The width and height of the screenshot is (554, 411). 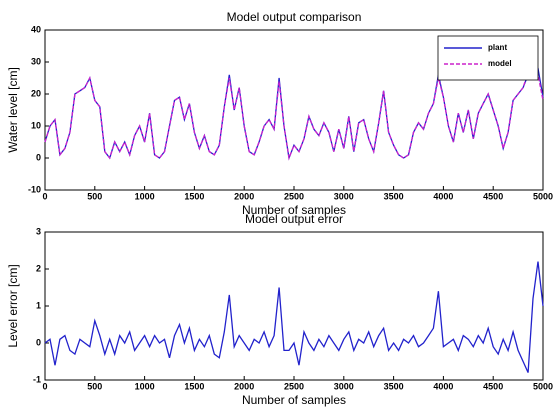 What do you see at coordinates (36, 29) in the screenshot?
I see `y-tick-label: 40` at bounding box center [36, 29].